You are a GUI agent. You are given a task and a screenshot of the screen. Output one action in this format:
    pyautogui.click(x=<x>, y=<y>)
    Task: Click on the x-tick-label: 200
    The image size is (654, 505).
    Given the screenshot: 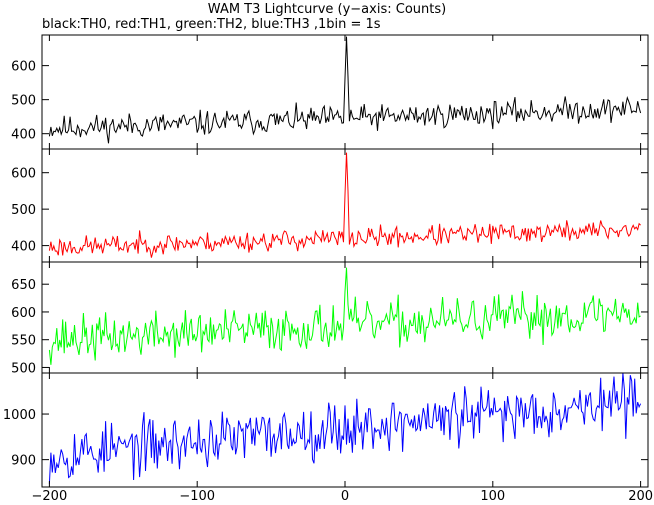 What is the action you would take?
    pyautogui.click(x=640, y=496)
    